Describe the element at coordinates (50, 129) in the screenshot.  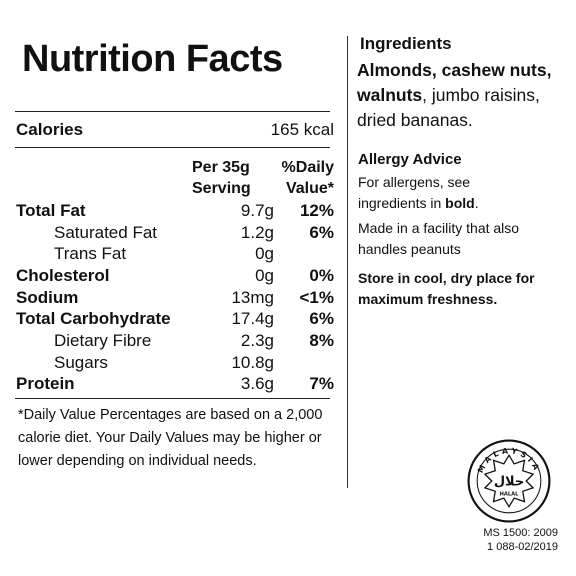
I see `calories-label: Calories` at that location.